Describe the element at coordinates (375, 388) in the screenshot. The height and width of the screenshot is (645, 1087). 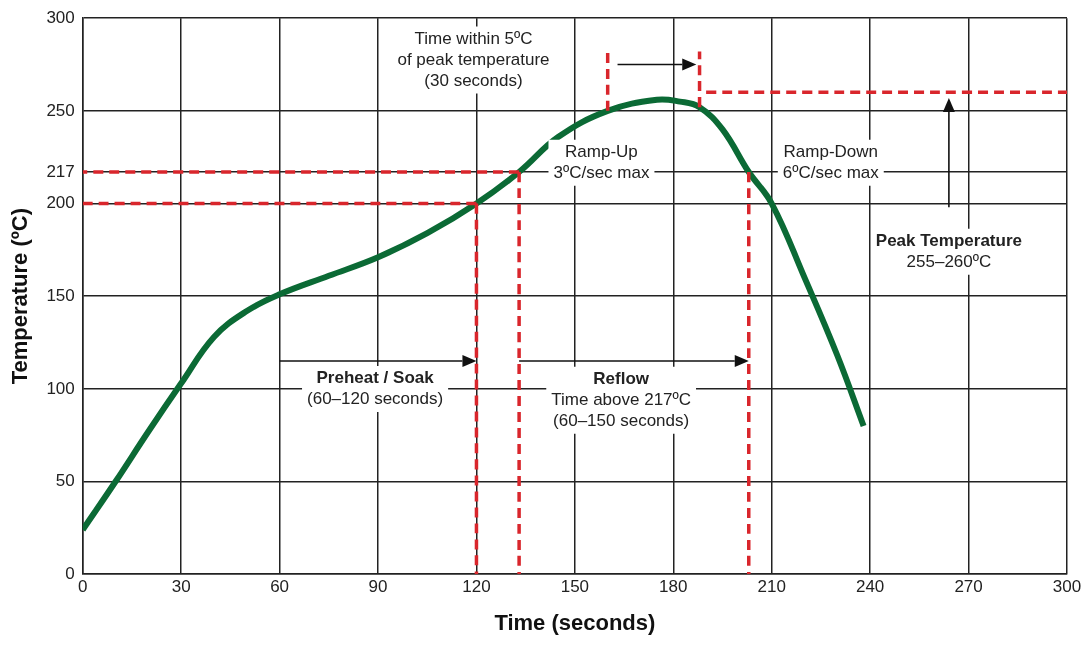
I see `annotation: Preheat / Soak (60–120 seconds)` at that location.